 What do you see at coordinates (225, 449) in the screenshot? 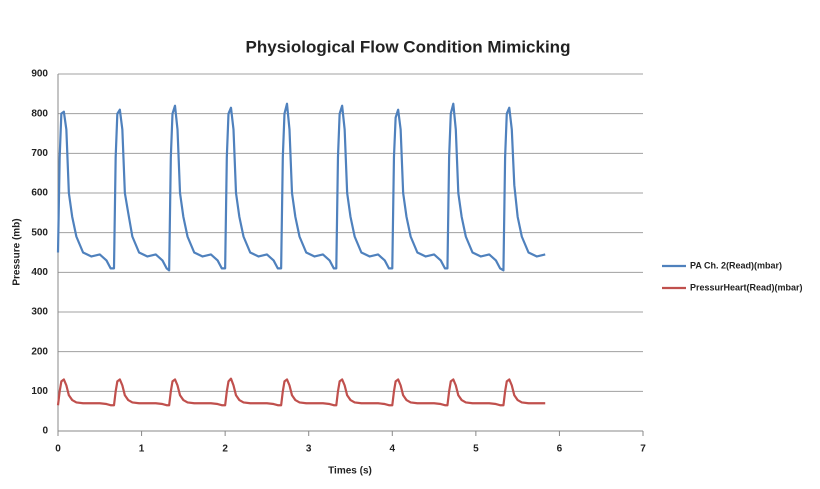
I see `x-tick-label: 2` at bounding box center [225, 449].